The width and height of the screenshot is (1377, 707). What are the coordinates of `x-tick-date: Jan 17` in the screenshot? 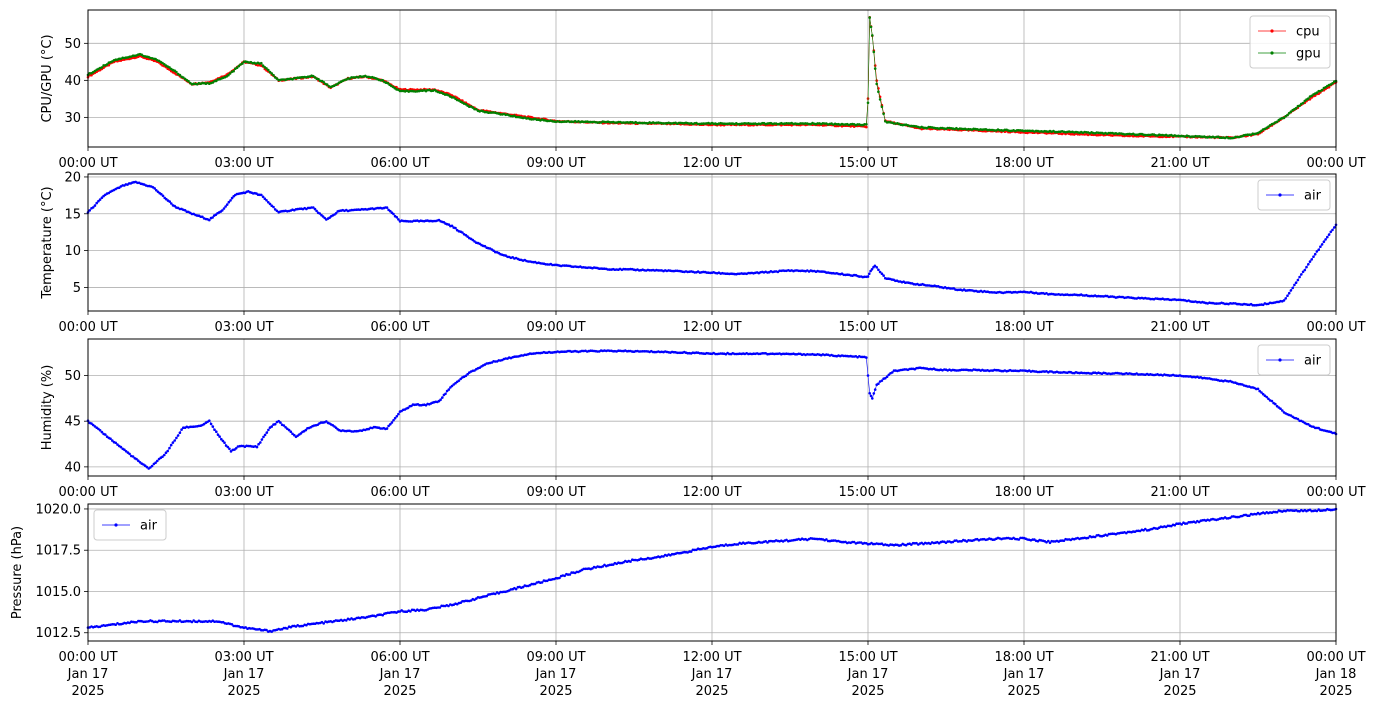 It's located at (244, 674).